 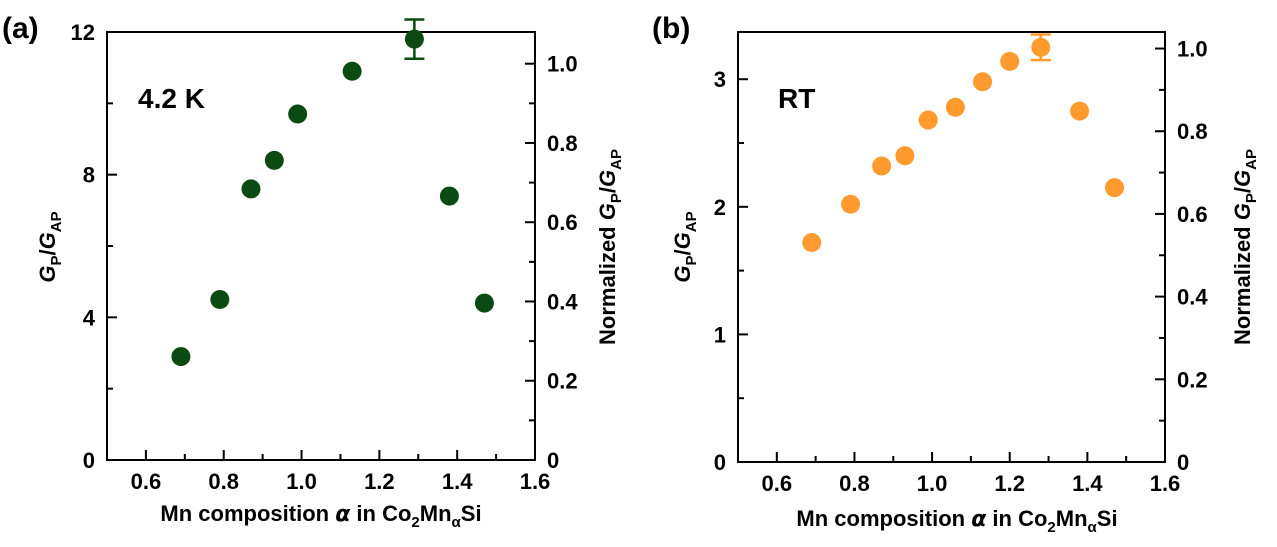 What do you see at coordinates (671, 28) in the screenshot?
I see `panel-label-b: (b)` at bounding box center [671, 28].